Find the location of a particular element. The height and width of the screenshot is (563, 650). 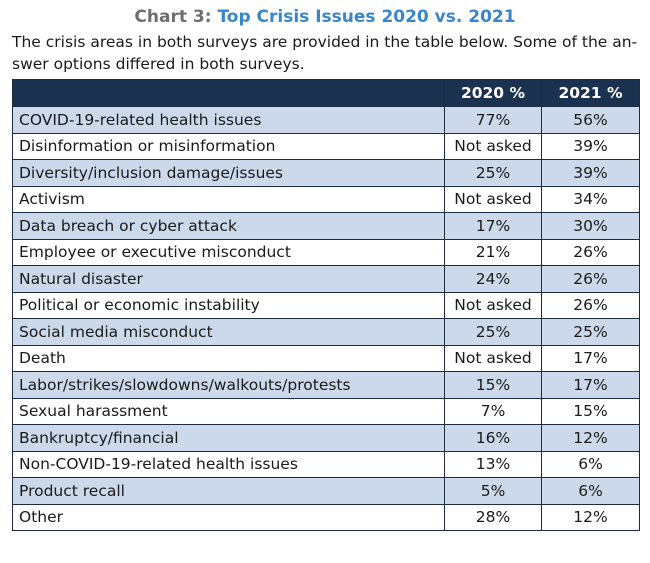

row-value-2020: 5% is located at coordinates (493, 491).